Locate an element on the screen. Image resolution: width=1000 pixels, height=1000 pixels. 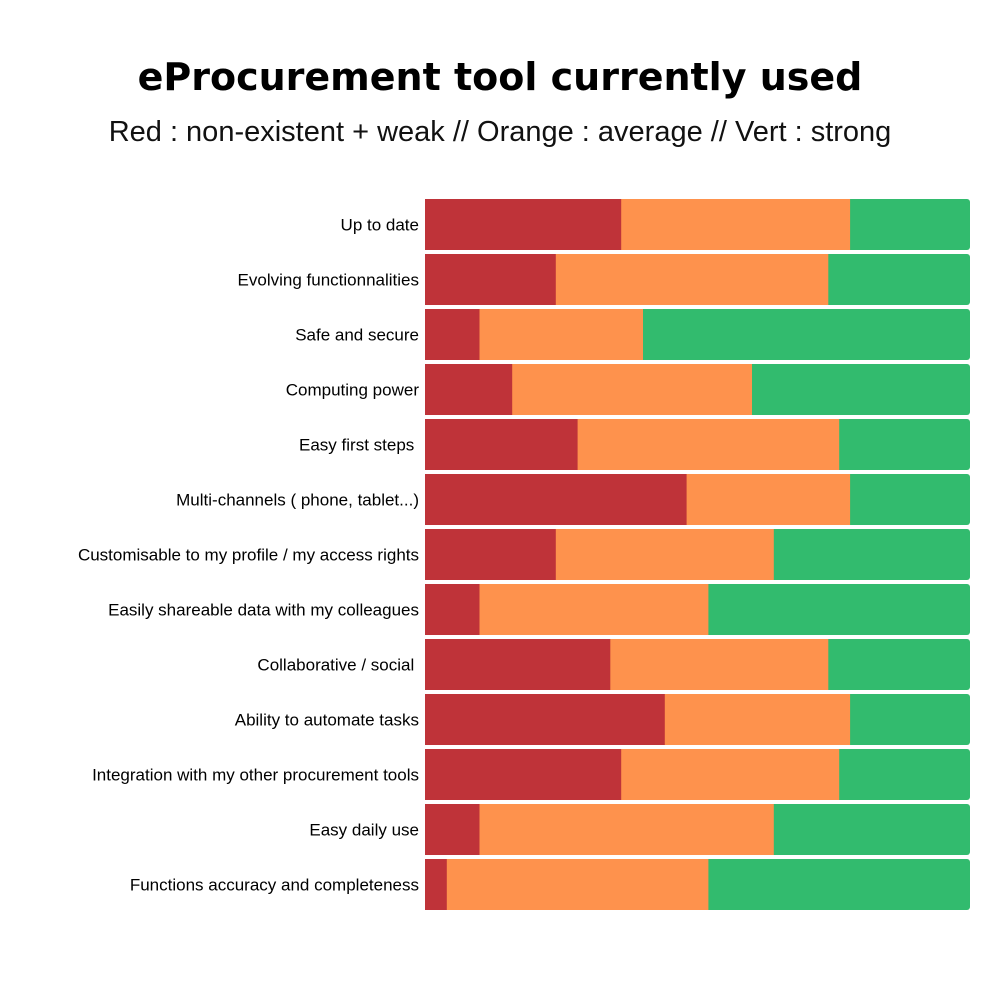
category-label: Computing power is located at coordinates (353, 390).